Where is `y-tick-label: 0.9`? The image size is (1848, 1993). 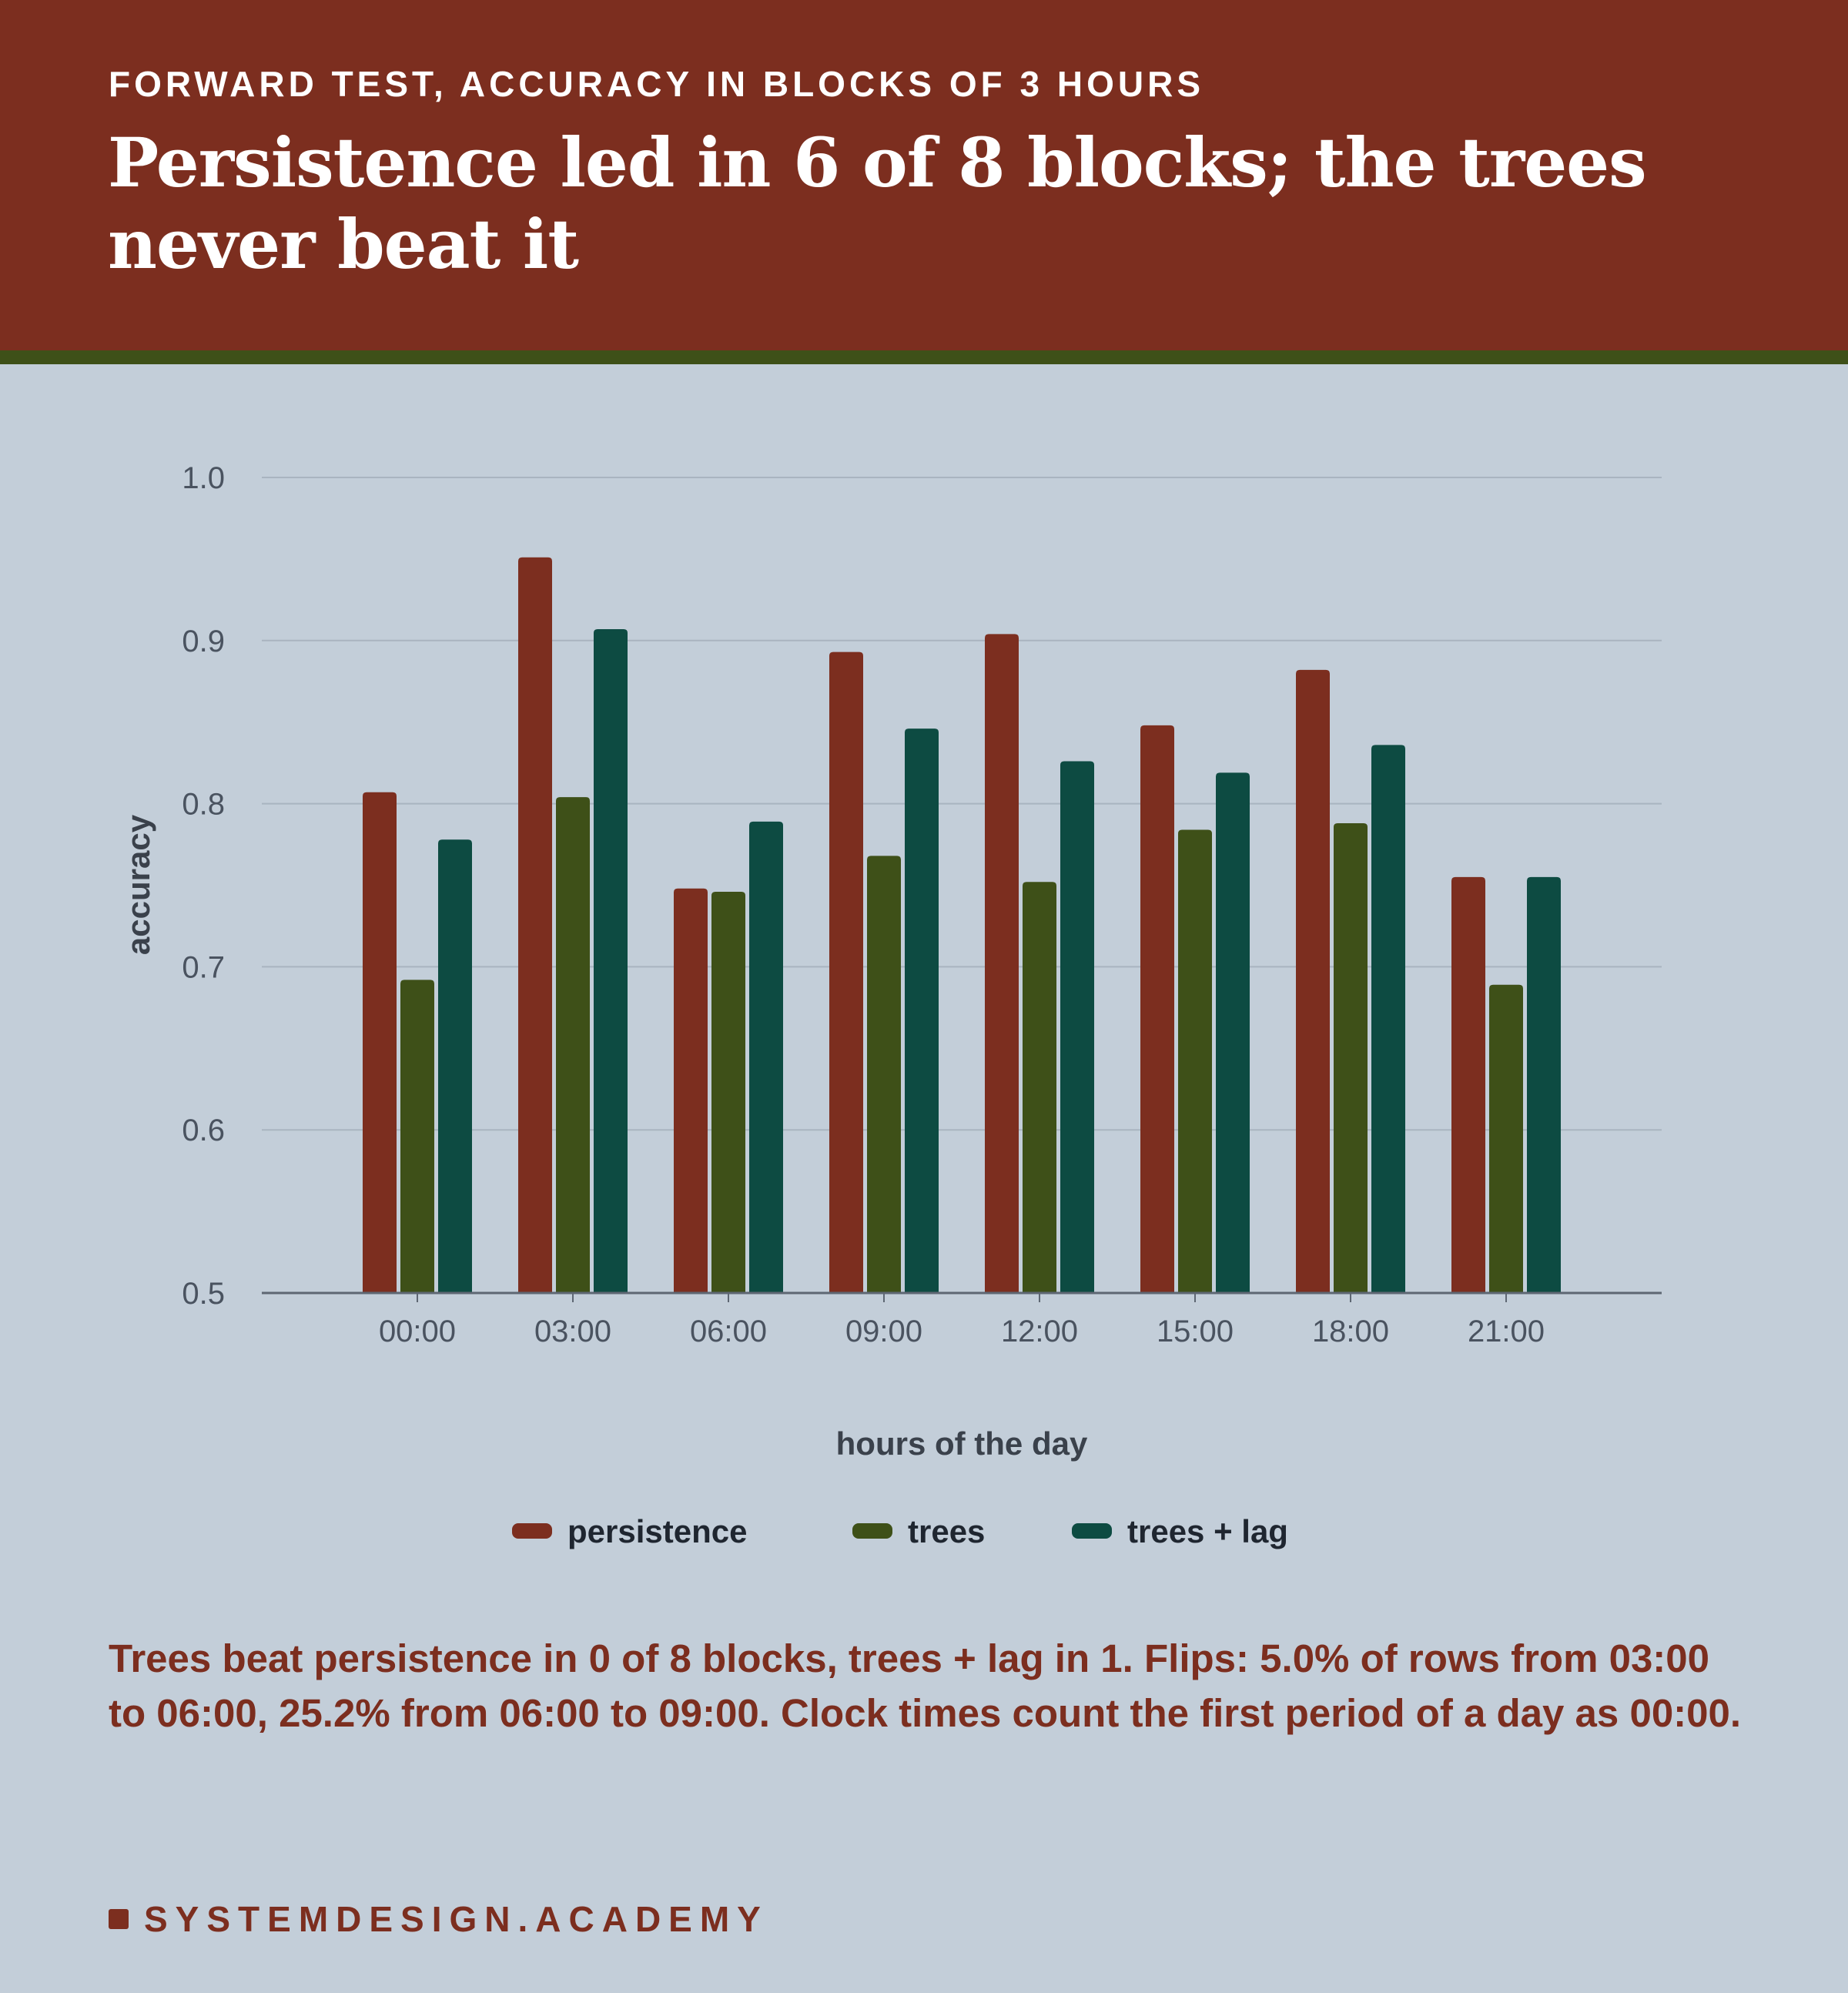
y-tick-label: 0.9 is located at coordinates (203, 642).